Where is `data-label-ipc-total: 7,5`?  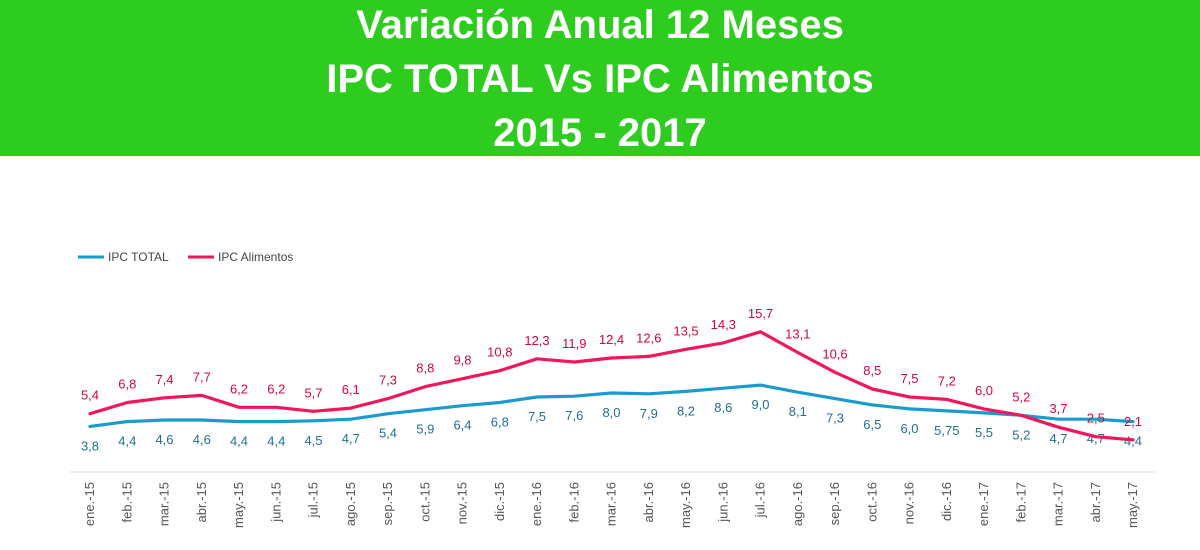
data-label-ipc-total: 7,5 is located at coordinates (537, 416).